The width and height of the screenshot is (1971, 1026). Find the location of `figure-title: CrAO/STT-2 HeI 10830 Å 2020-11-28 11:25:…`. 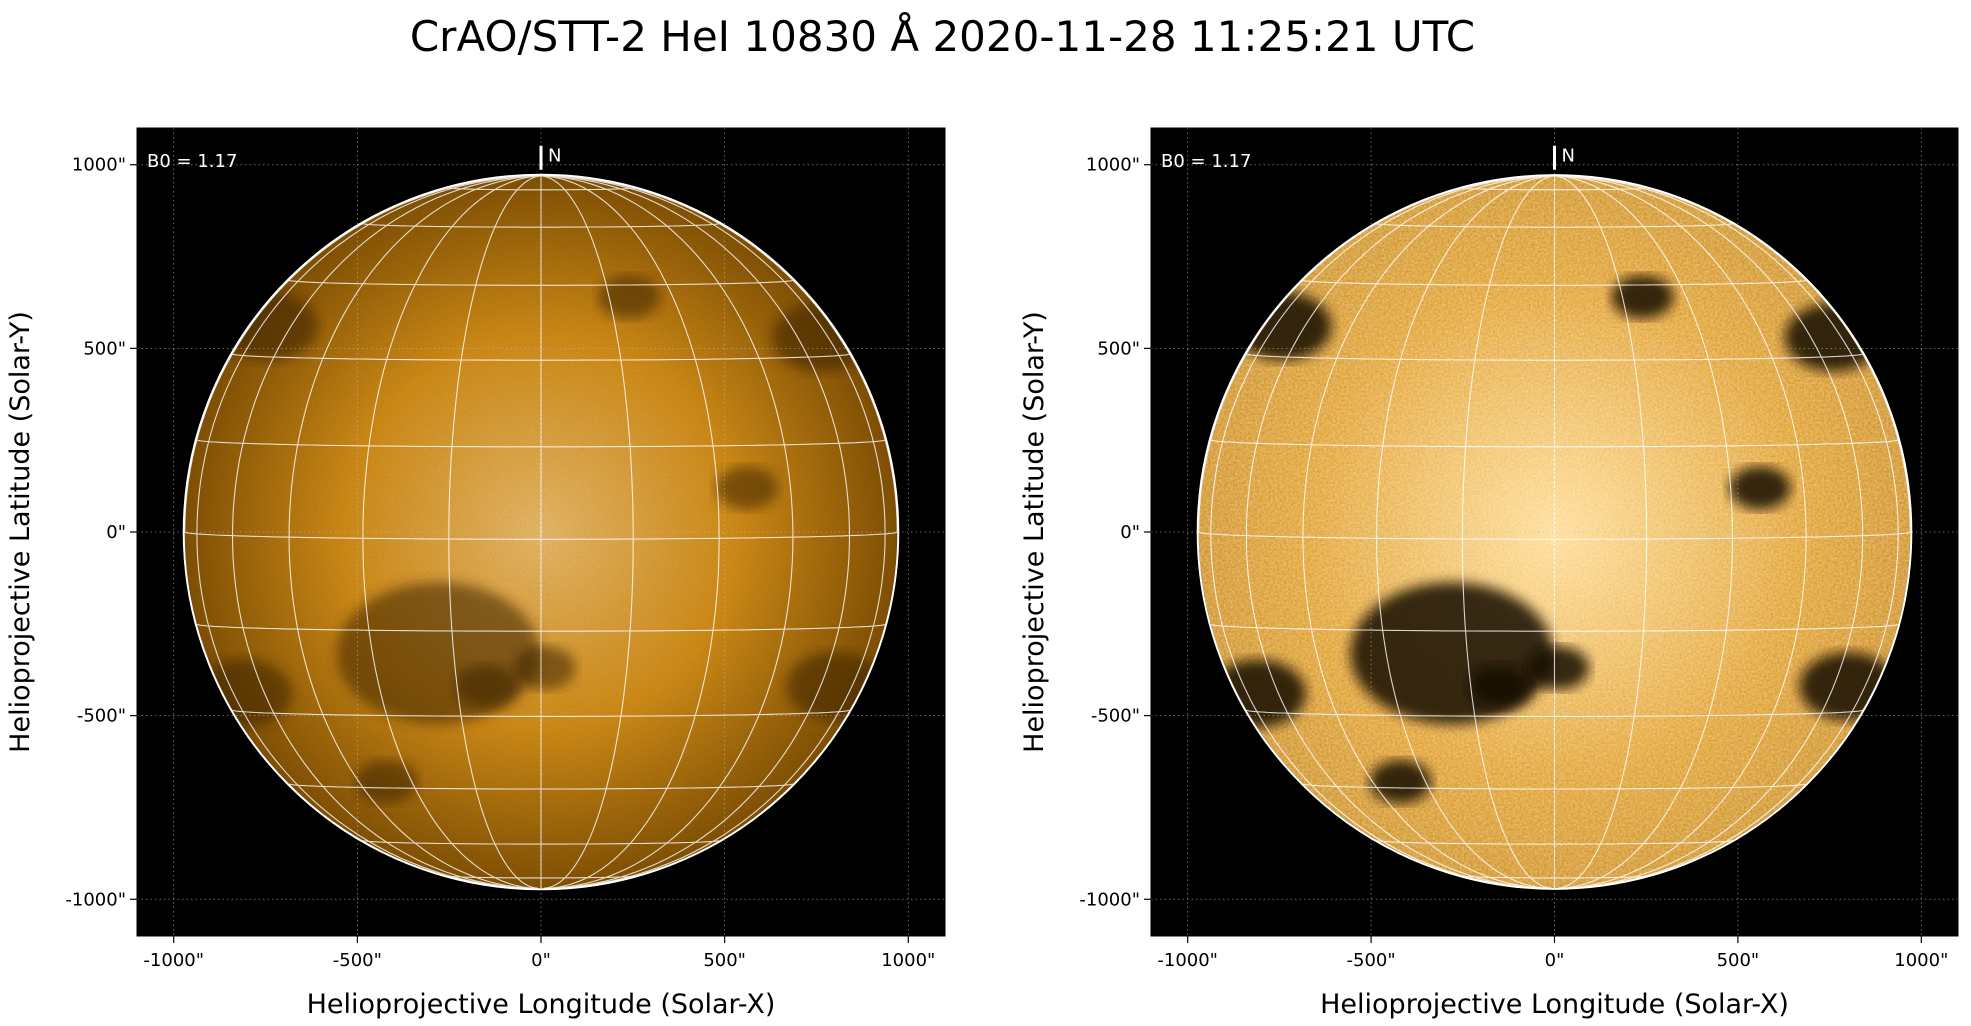

figure-title: CrAO/STT-2 HeI 10830 Å 2020-11-28 11:25:… is located at coordinates (942, 36).